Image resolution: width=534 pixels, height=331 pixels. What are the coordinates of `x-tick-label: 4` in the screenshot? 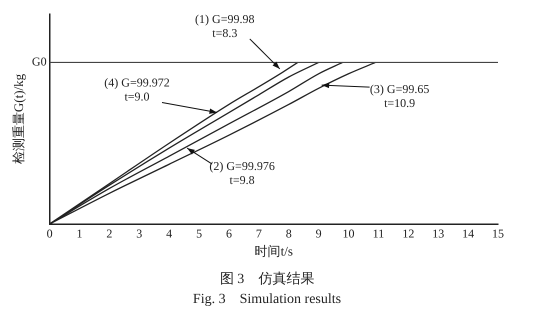 It's located at (169, 233).